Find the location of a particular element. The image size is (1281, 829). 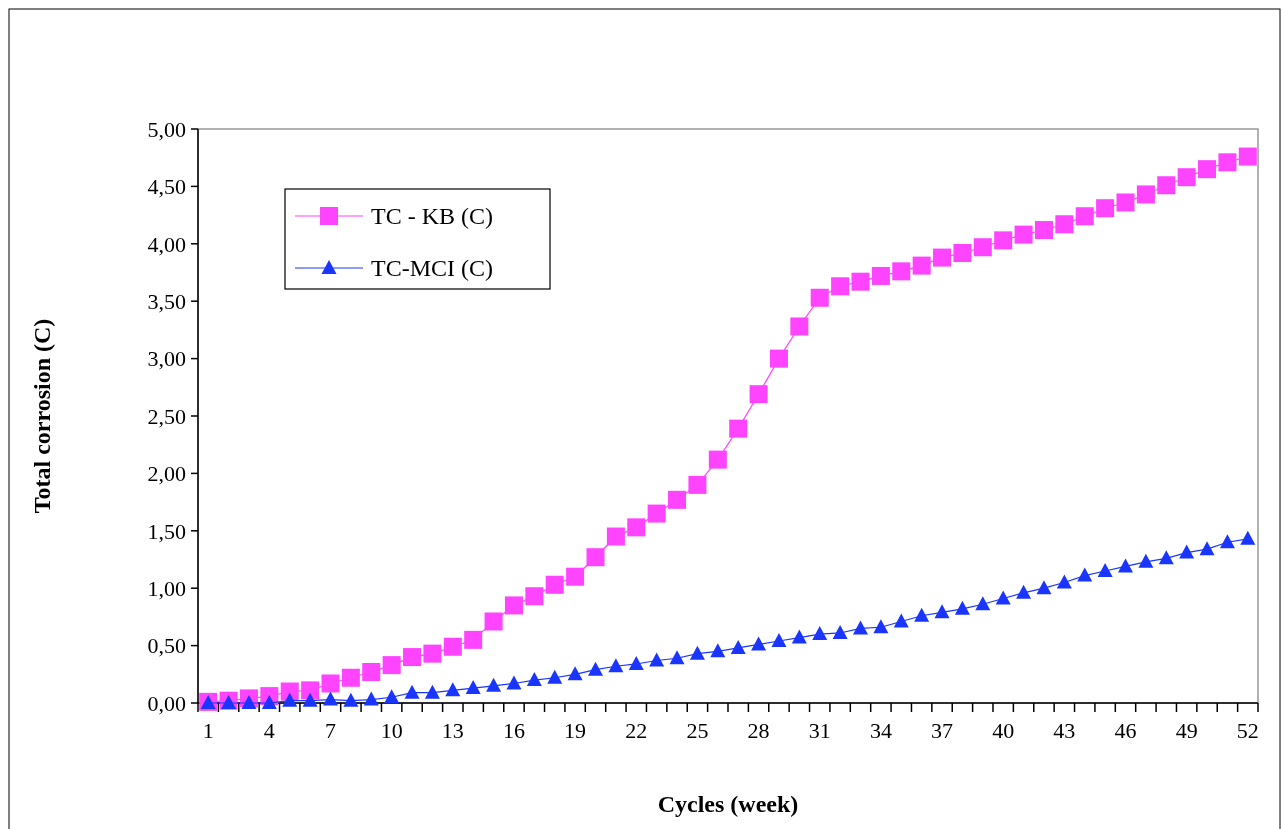

y-tick-label: 3,00 is located at coordinates (166, 359).